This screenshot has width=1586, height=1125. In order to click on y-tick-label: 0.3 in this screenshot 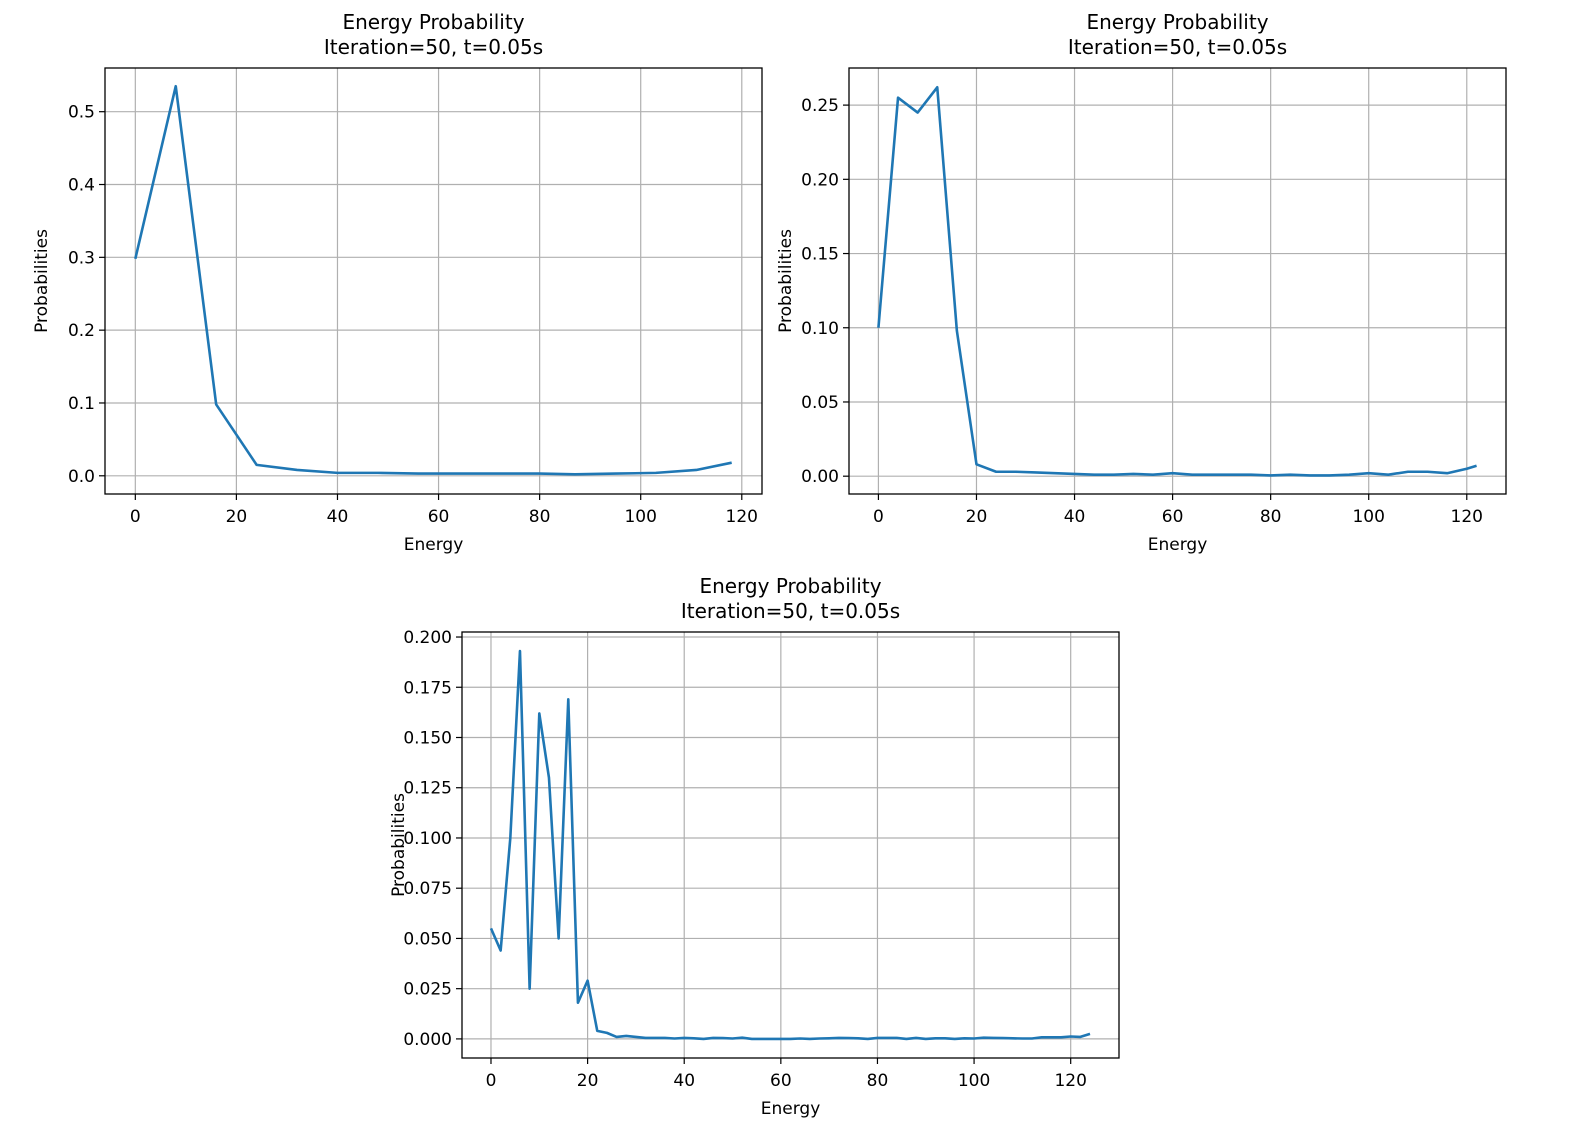, I will do `click(81, 258)`.